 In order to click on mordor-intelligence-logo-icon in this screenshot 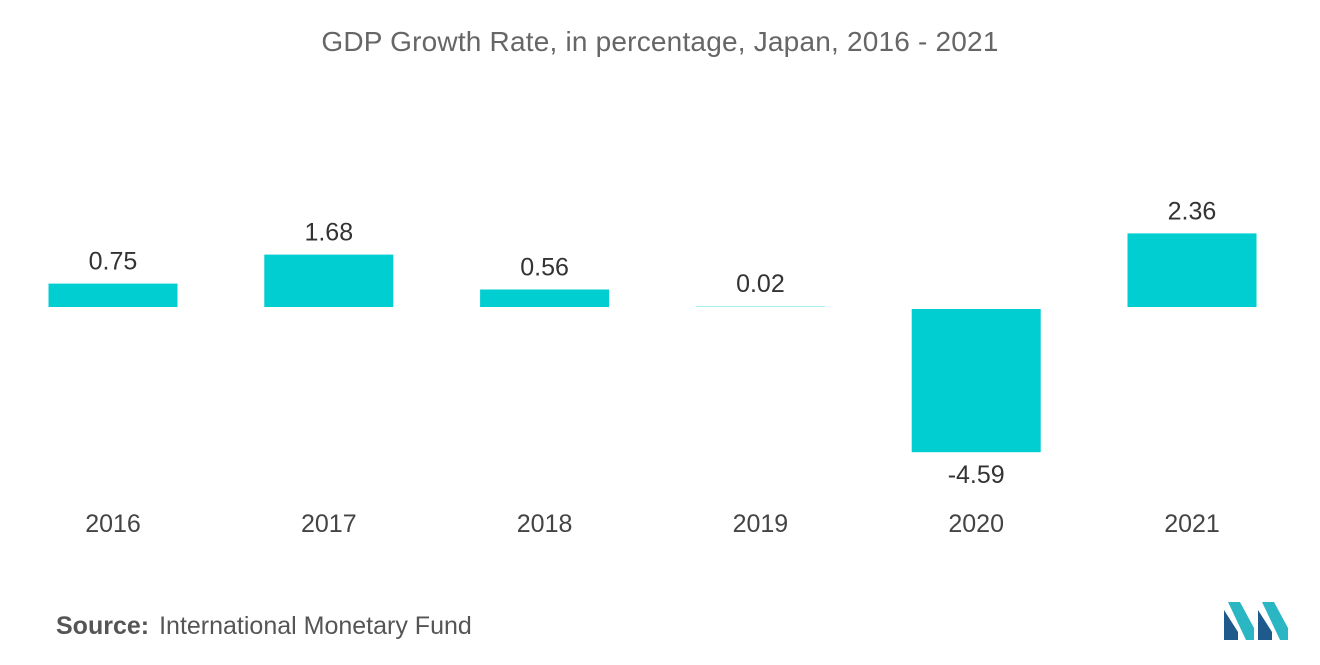, I will do `click(1256, 621)`.